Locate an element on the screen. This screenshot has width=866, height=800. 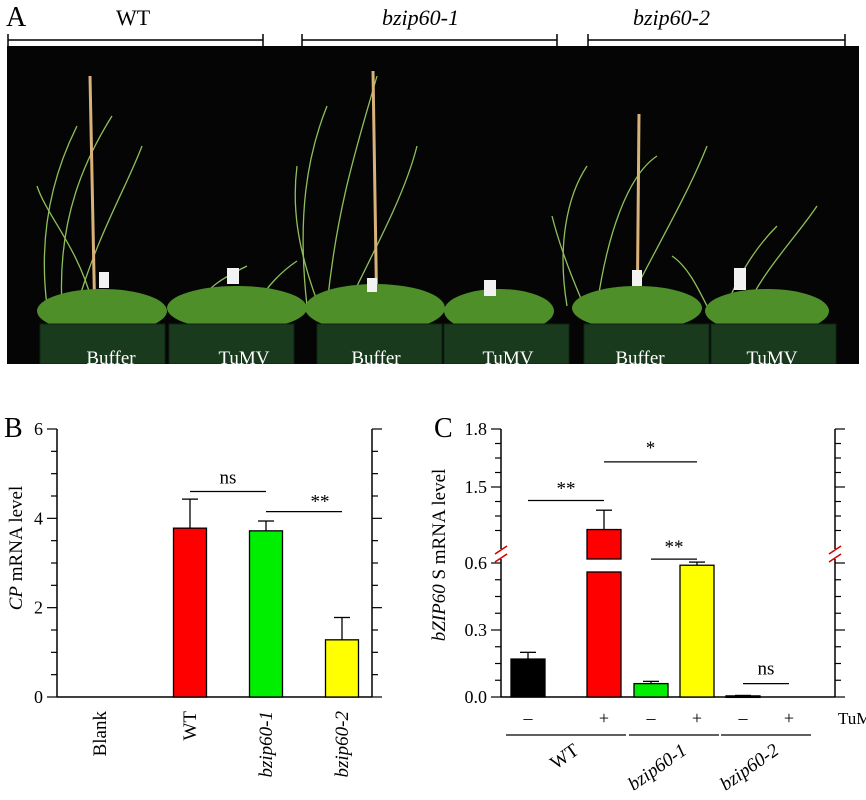
panel-b-letter: B is located at coordinates (13, 428).